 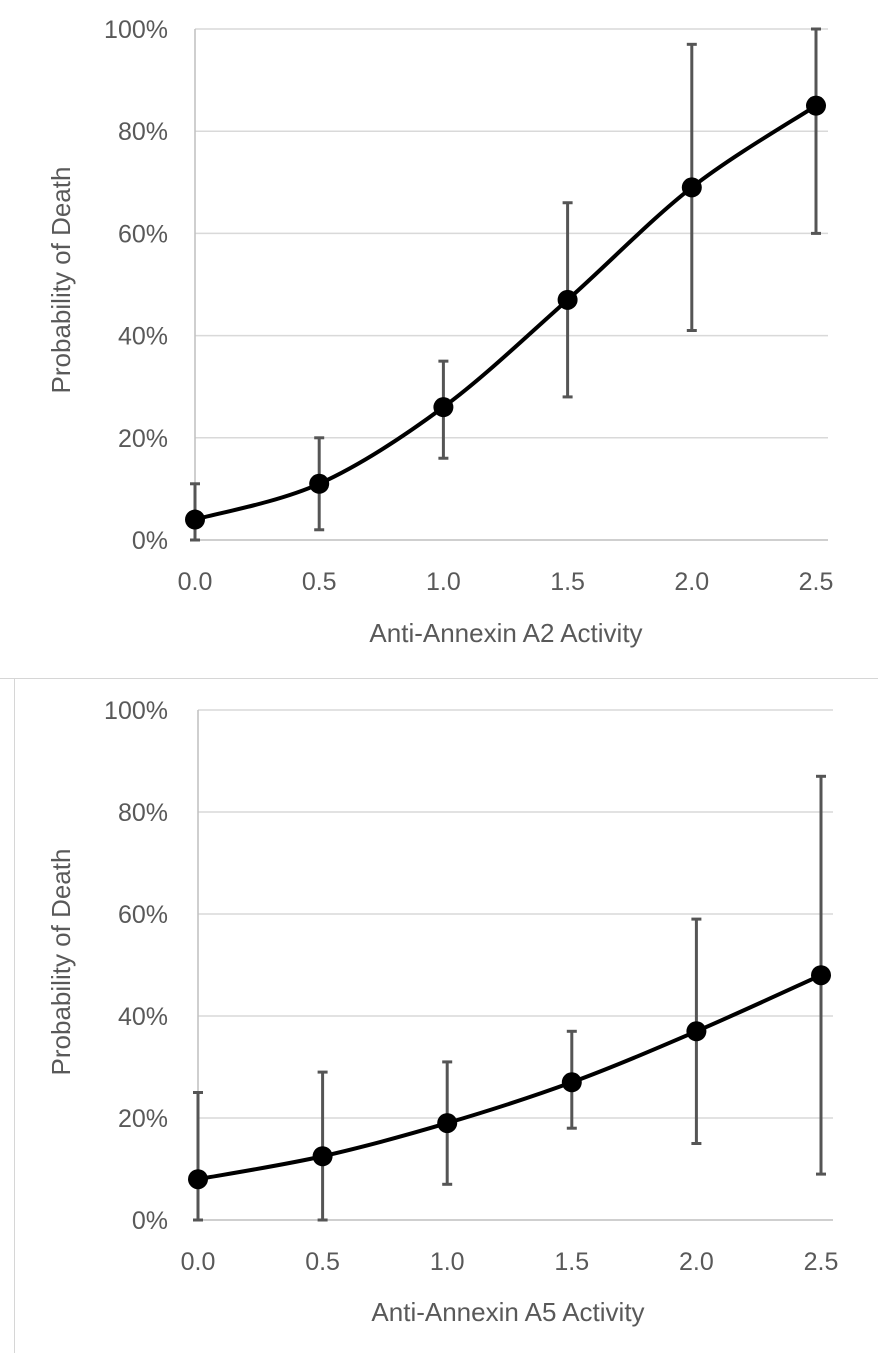 I want to click on panel-divider, so click(x=439, y=678).